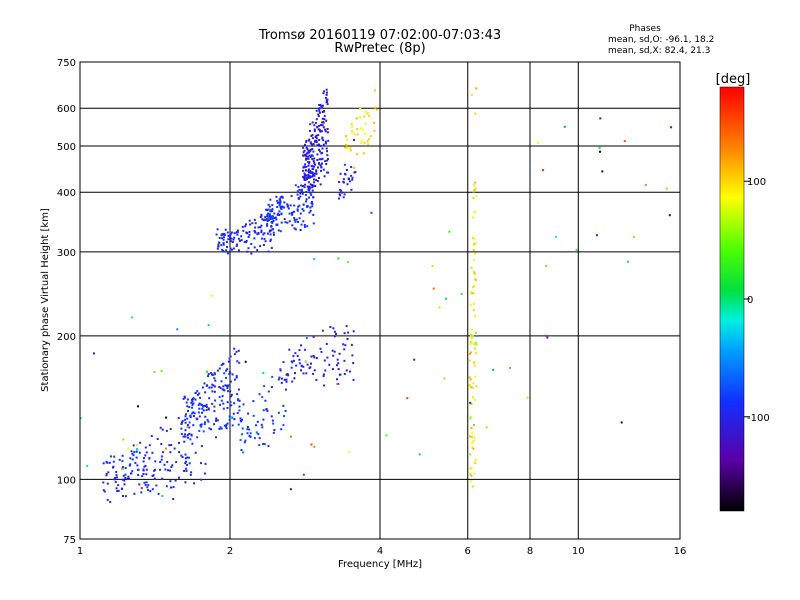  Describe the element at coordinates (645, 29) in the screenshot. I see `phases-heading: Phases` at that location.